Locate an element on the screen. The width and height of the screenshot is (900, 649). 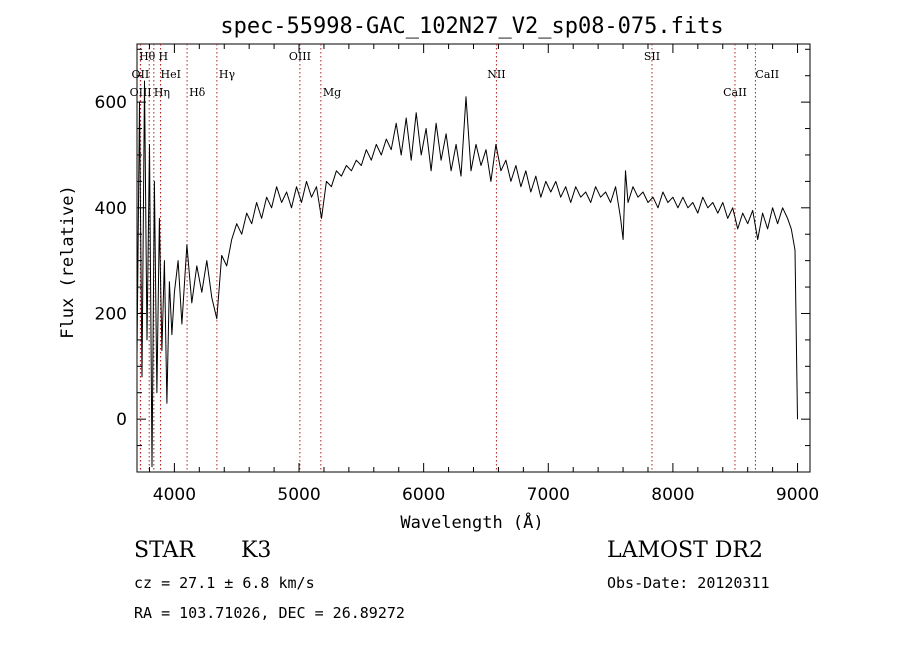
y-tick-label: 0 is located at coordinates (121, 420).